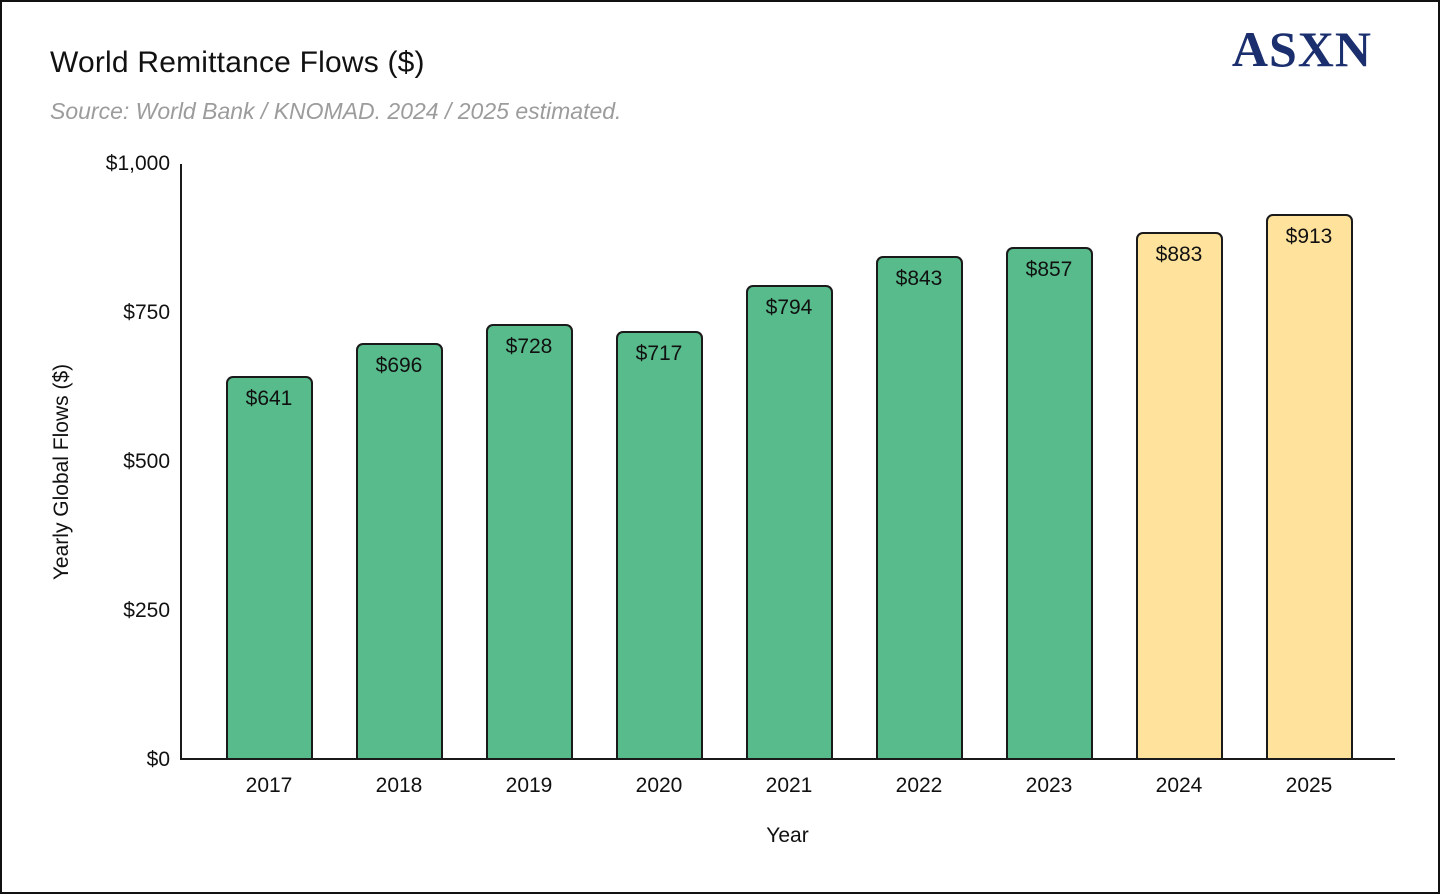 The width and height of the screenshot is (1440, 894). I want to click on bar-2020: $717, so click(659, 544).